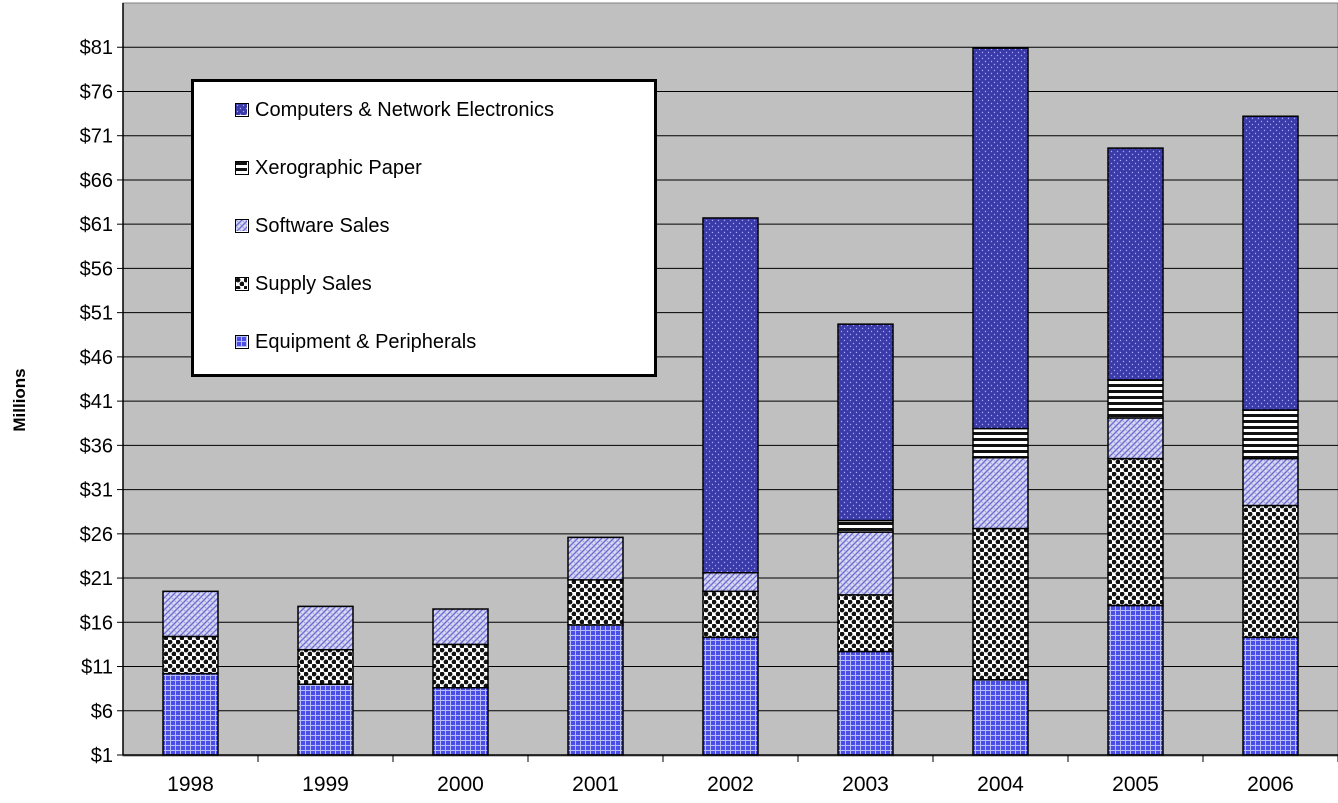 This screenshot has height=803, width=1338. Describe the element at coordinates (865, 784) in the screenshot. I see `x-tick-label: 2003` at that location.